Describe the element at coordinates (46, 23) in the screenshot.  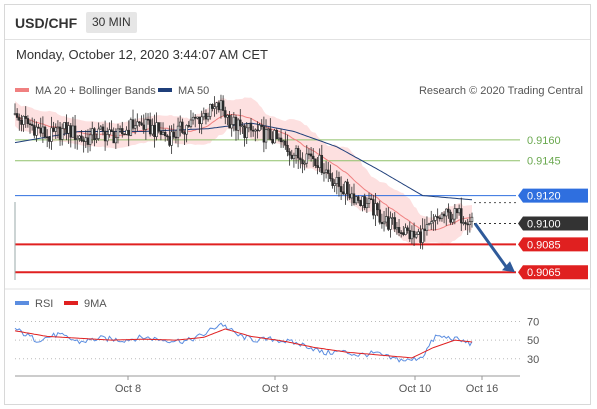
I see `symbol-label: USD/CHF` at that location.